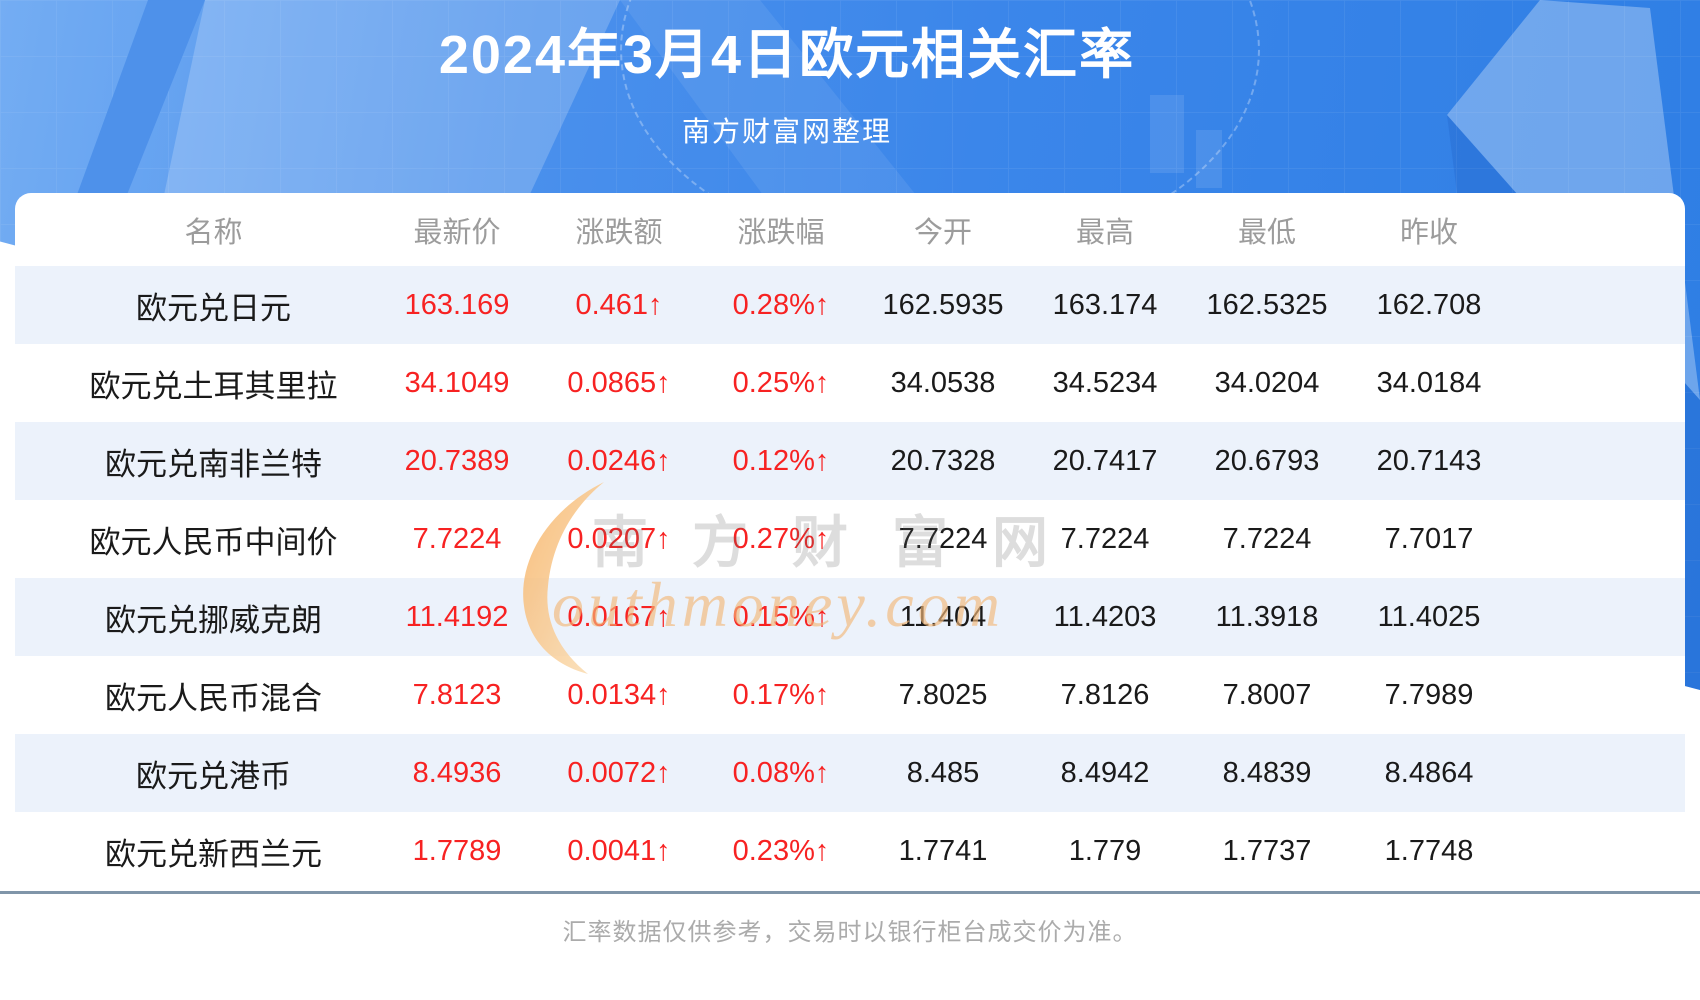  I want to click on value-cell: 34.1049, so click(457, 382).